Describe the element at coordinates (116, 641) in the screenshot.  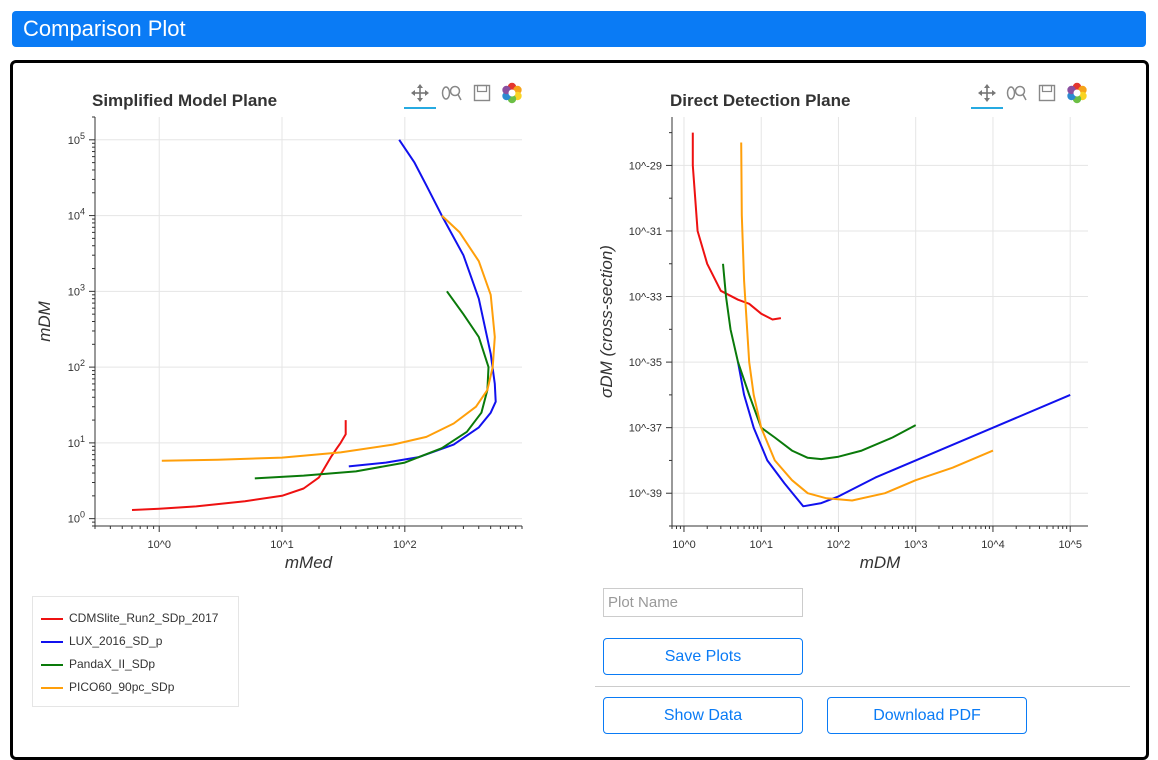
I see `legend-label: LUX_2016_SD_p` at that location.